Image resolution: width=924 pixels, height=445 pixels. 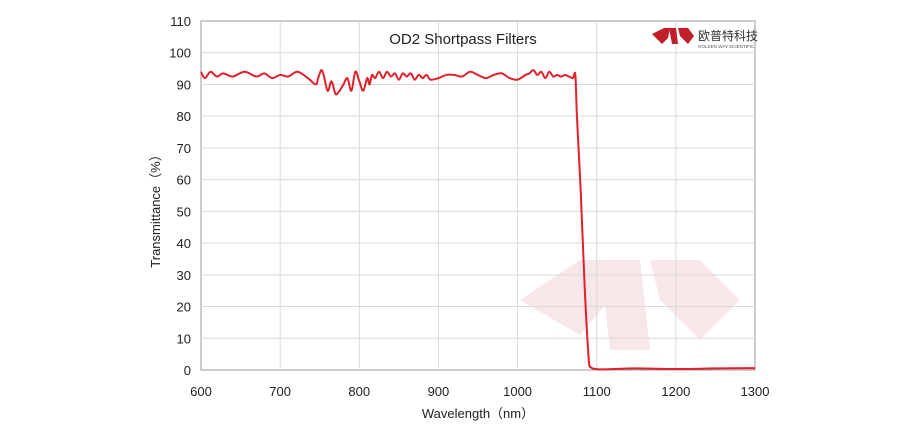 I want to click on chart-title: OD2 Shortpass Filters, so click(x=463, y=39).